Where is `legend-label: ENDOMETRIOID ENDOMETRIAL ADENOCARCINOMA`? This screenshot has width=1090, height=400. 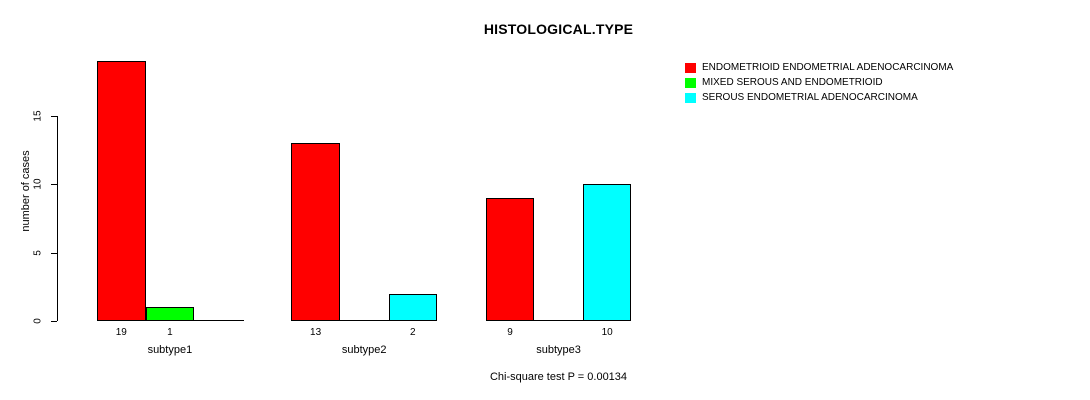
legend-label: ENDOMETRIOID ENDOMETRIAL ADENOCARCINOMA is located at coordinates (828, 67).